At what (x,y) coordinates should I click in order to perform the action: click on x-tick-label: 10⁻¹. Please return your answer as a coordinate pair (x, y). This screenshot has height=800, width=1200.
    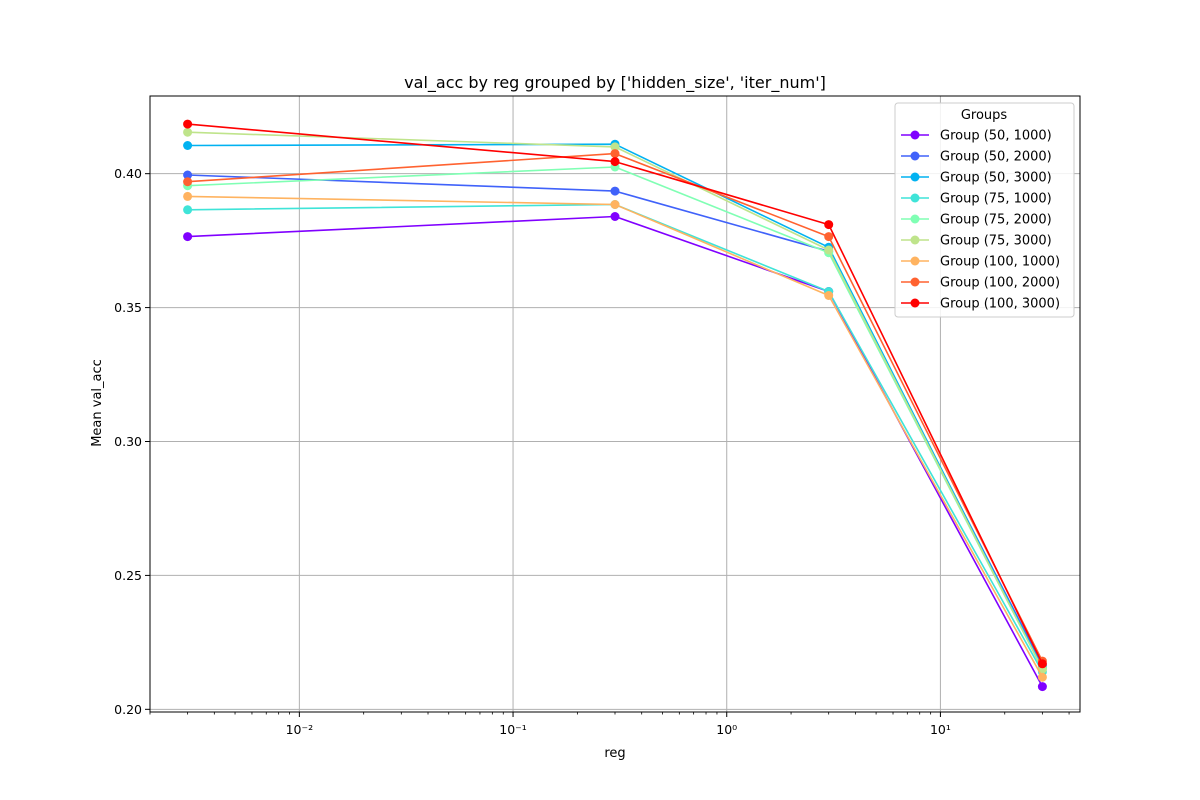
    Looking at the image, I should click on (513, 729).